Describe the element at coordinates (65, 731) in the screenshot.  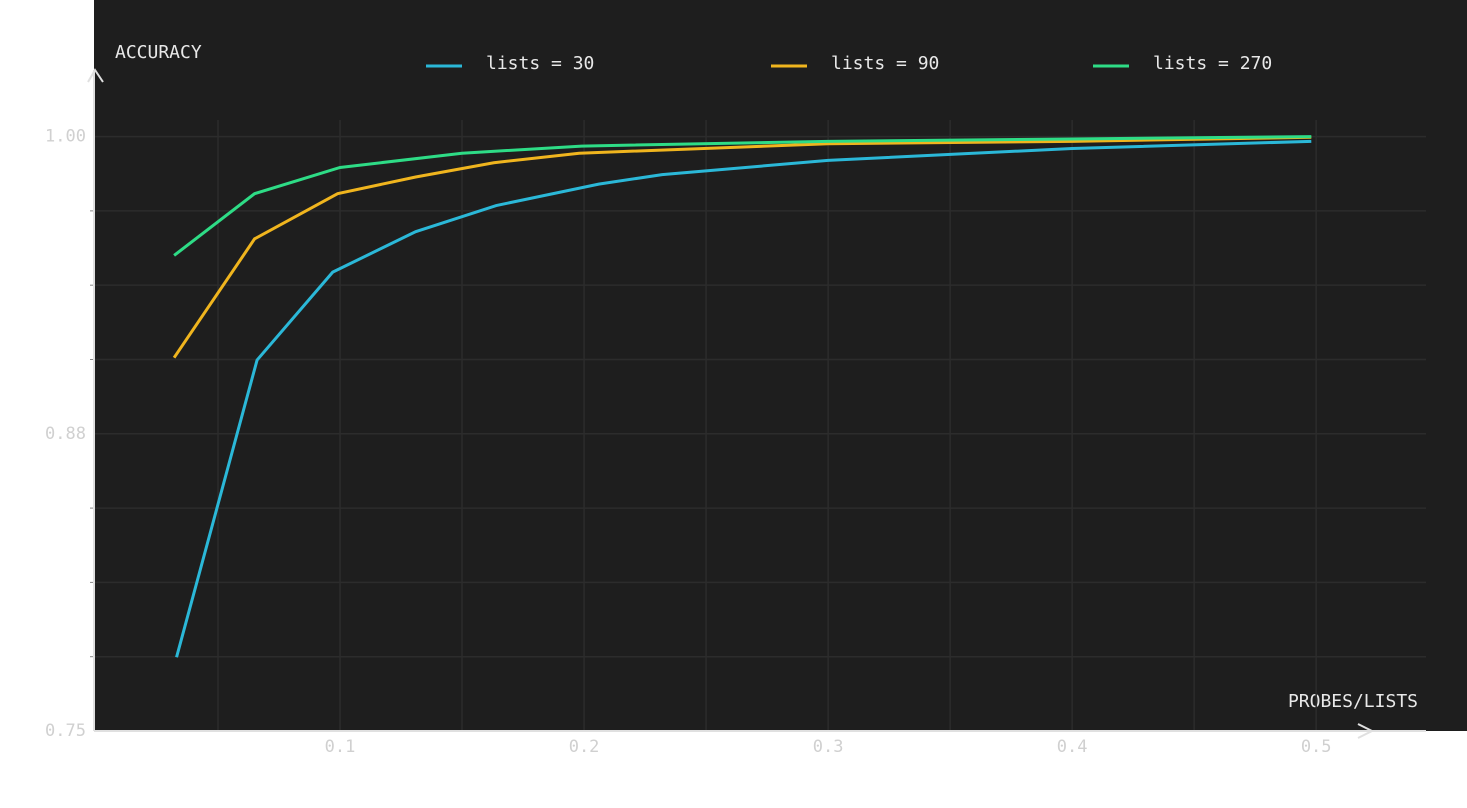
I see `y-tick-label: 0.75` at that location.